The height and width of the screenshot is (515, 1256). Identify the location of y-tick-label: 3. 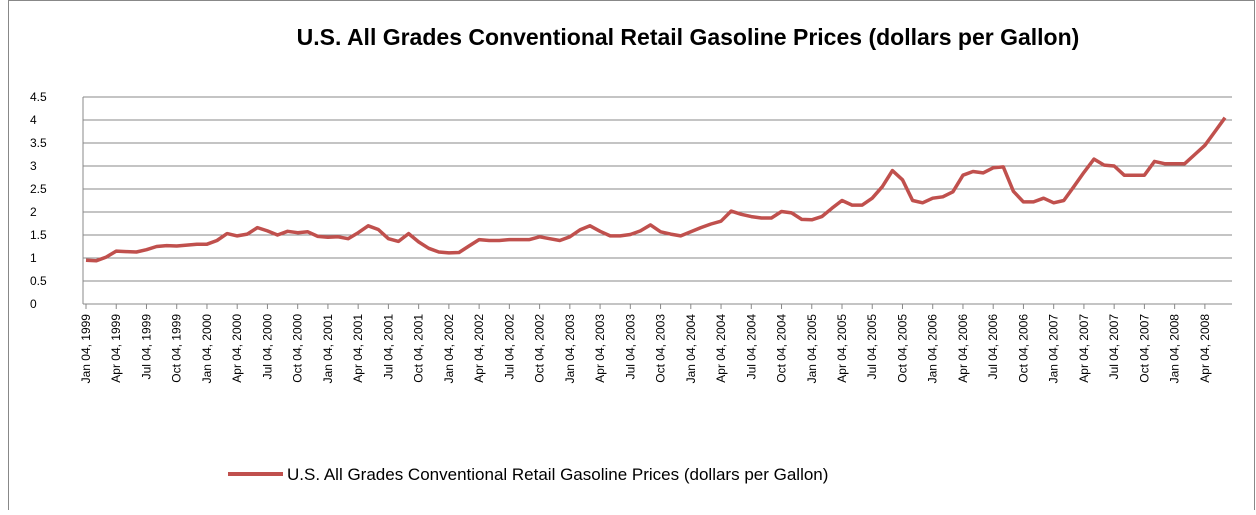
(33, 166).